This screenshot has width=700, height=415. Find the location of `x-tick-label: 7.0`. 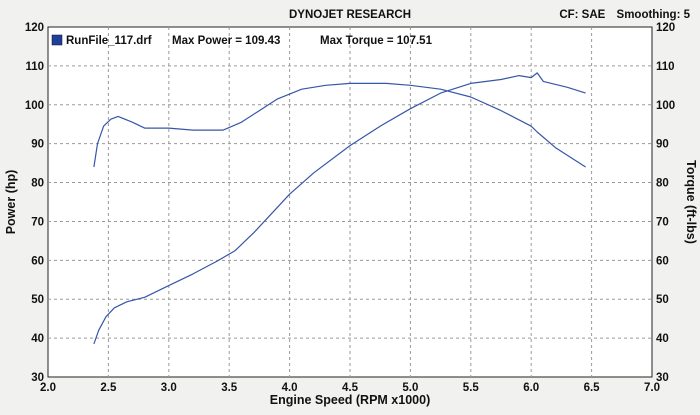

x-tick-label: 7.0 is located at coordinates (652, 388).